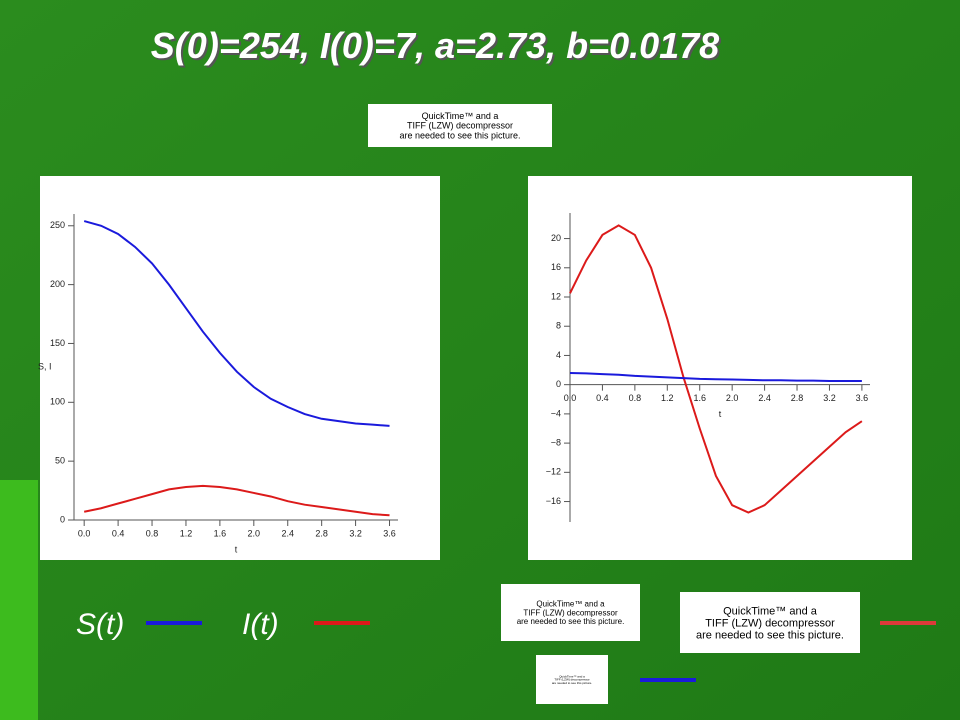 The image size is (960, 720). I want to click on y-tick-label: 20, so click(556, 238).